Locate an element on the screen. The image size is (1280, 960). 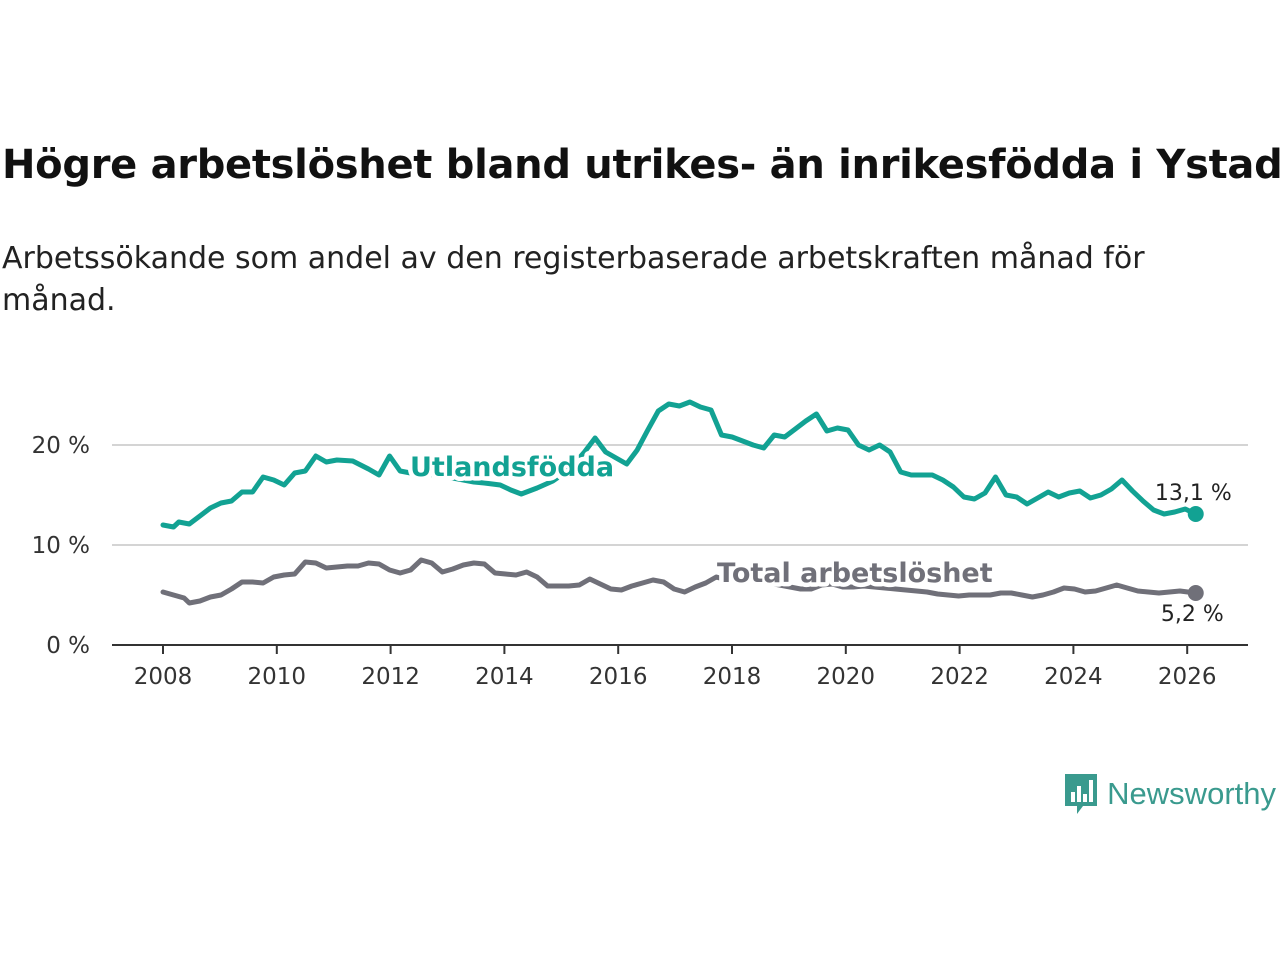
x-tick-label: 2024 is located at coordinates (1073, 677).